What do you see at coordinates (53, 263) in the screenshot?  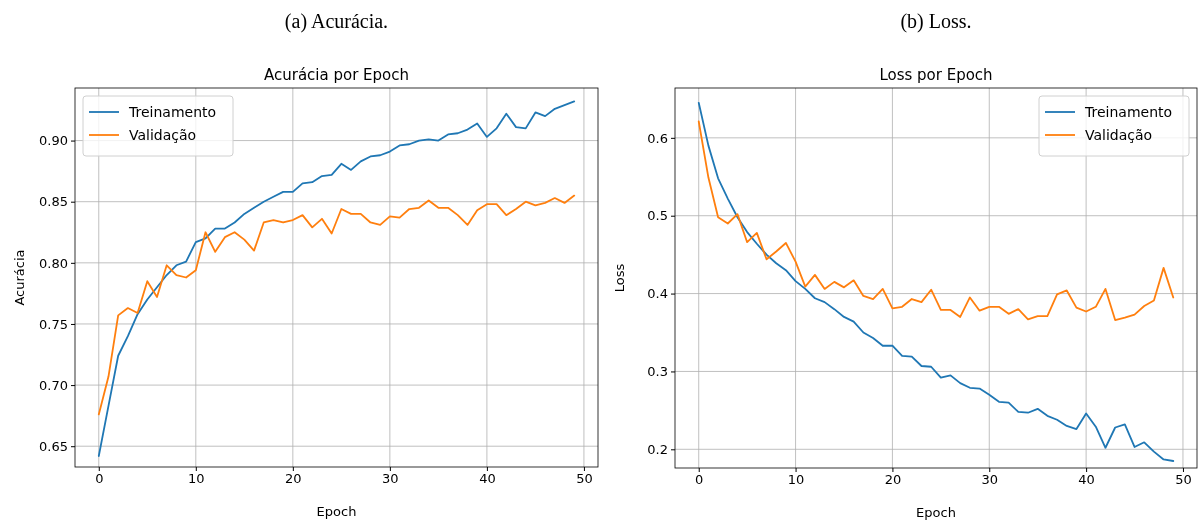 I see `y-tick-label: 0.80` at bounding box center [53, 263].